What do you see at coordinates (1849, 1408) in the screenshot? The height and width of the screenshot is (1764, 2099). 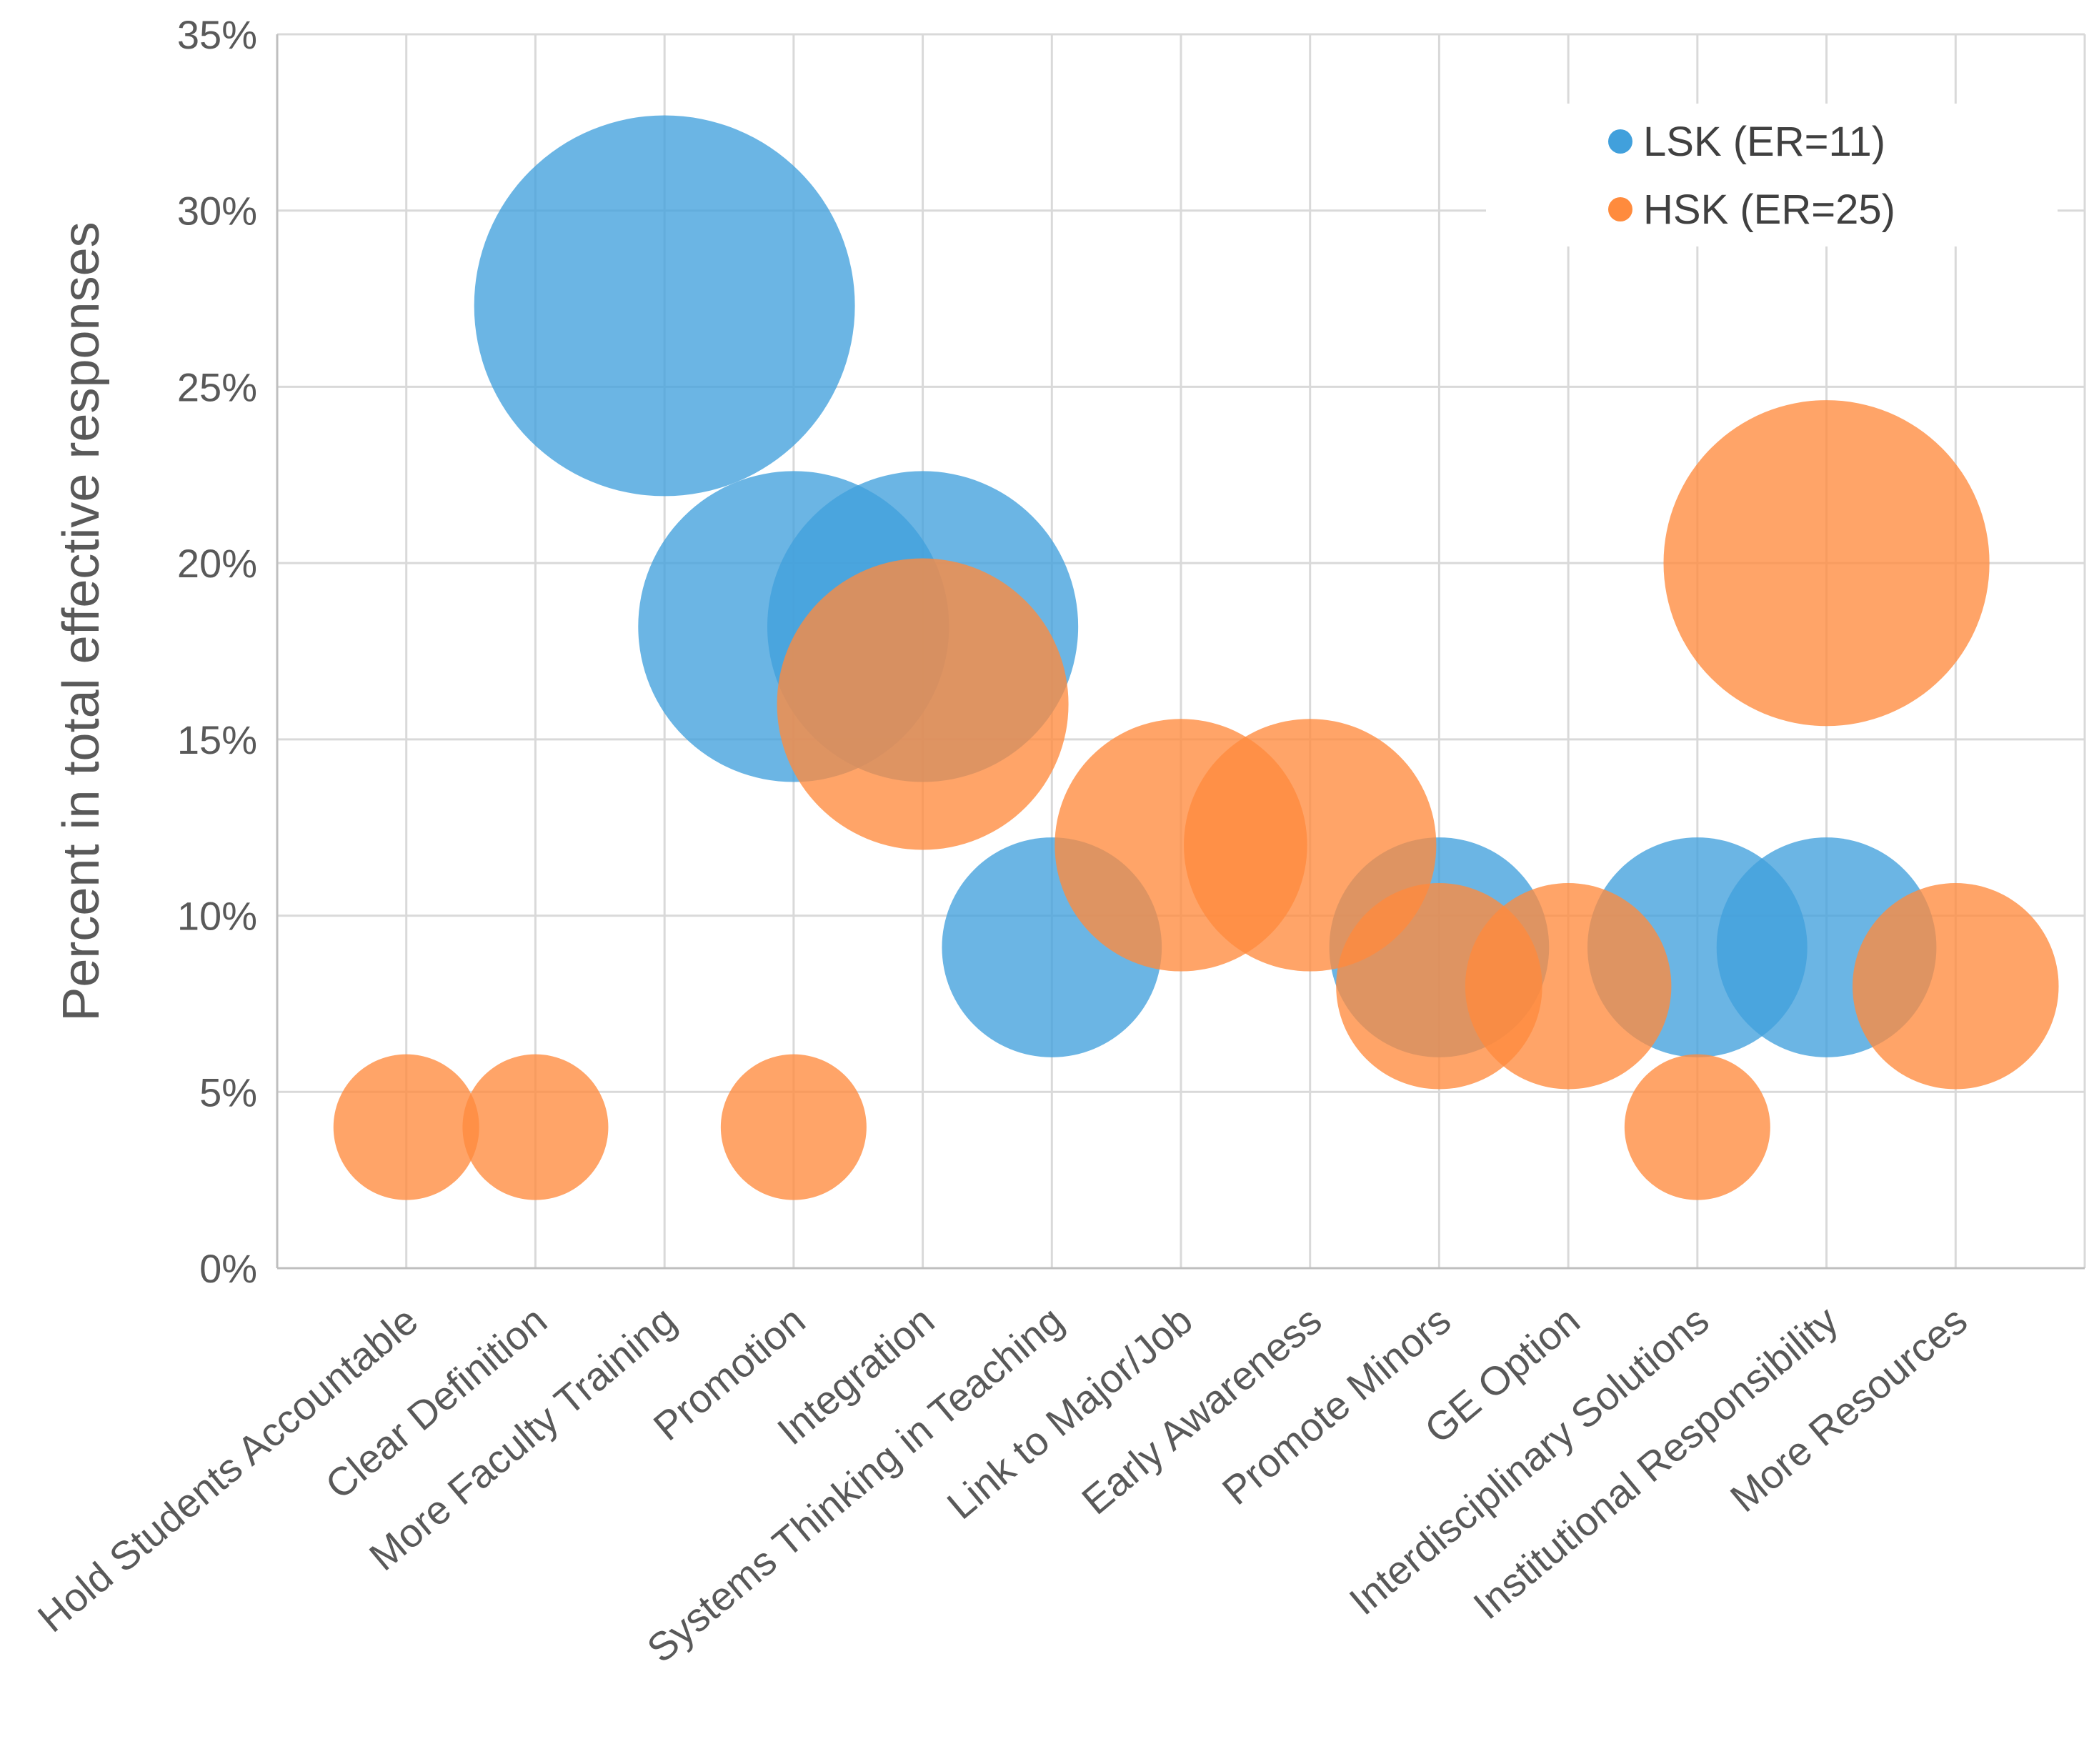 I see `x-tick-label: More Resources` at bounding box center [1849, 1408].